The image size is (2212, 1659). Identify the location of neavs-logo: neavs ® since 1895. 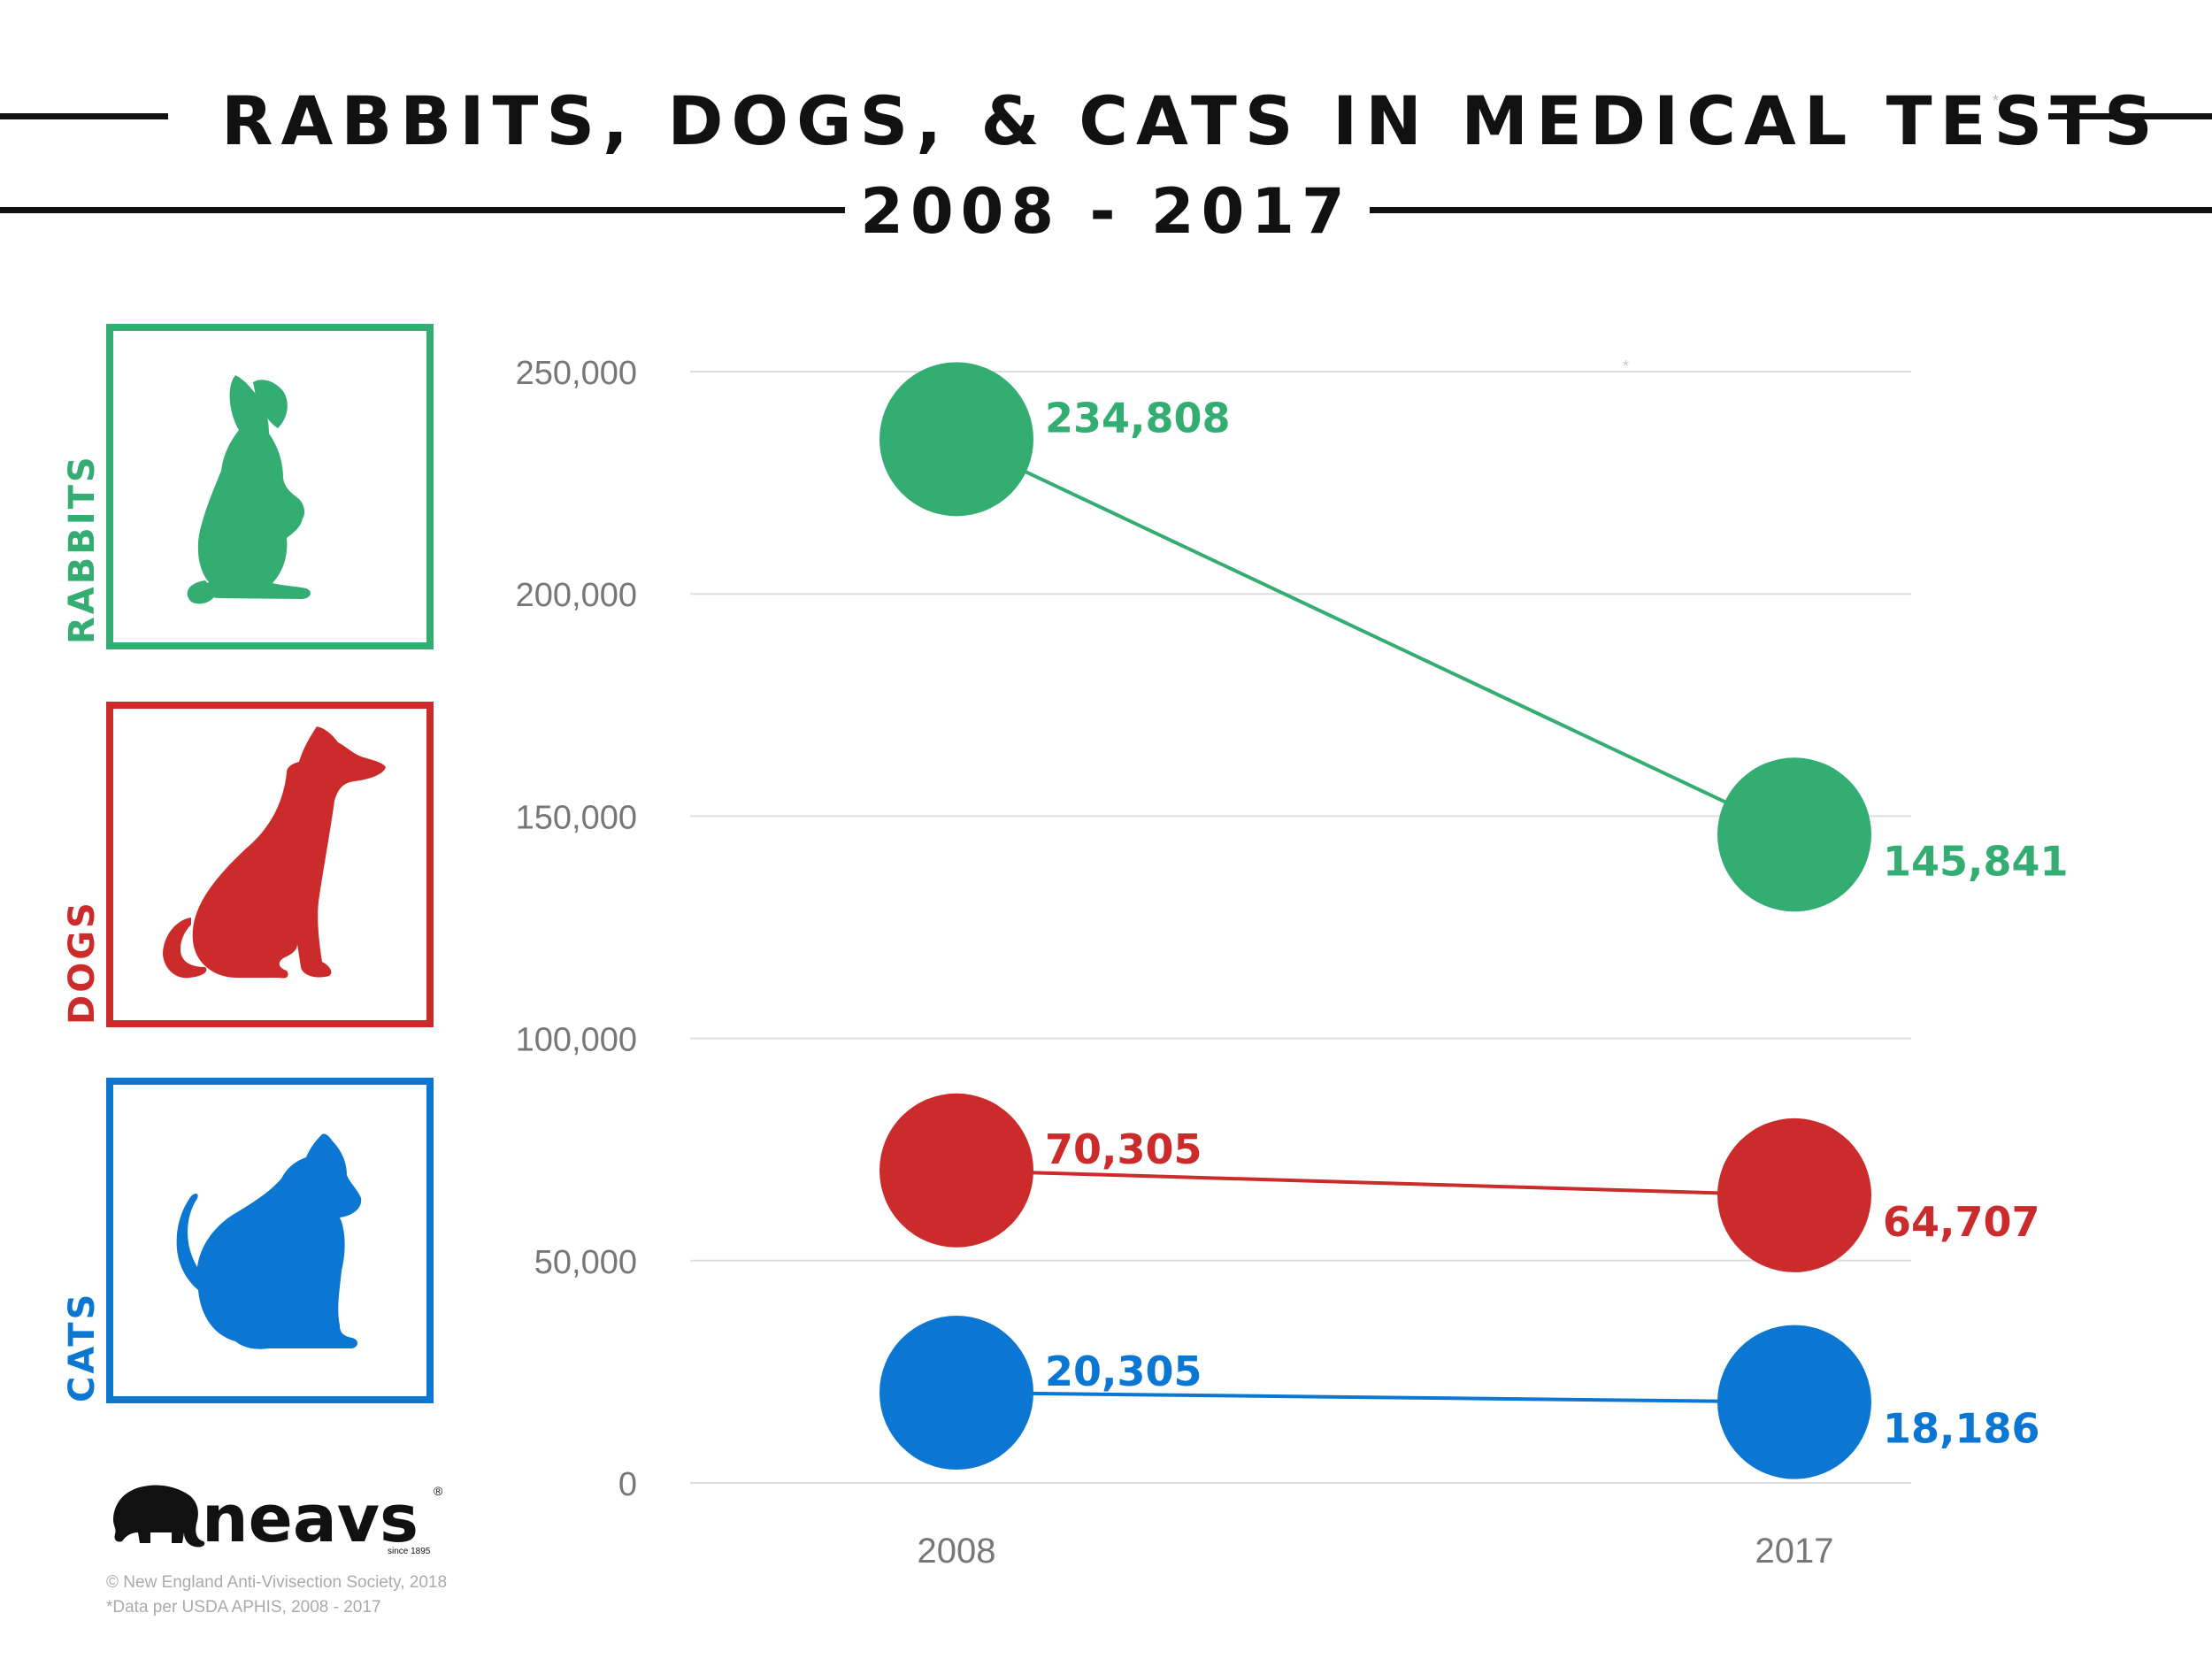
(281, 1516).